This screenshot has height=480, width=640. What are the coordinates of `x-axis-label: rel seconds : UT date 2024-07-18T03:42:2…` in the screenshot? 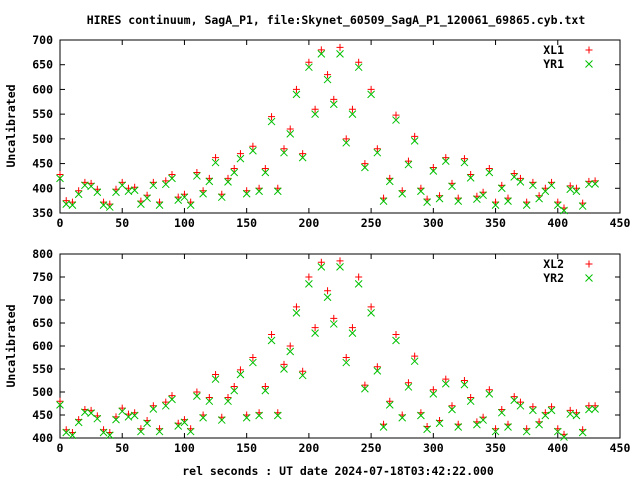 It's located at (338, 471).